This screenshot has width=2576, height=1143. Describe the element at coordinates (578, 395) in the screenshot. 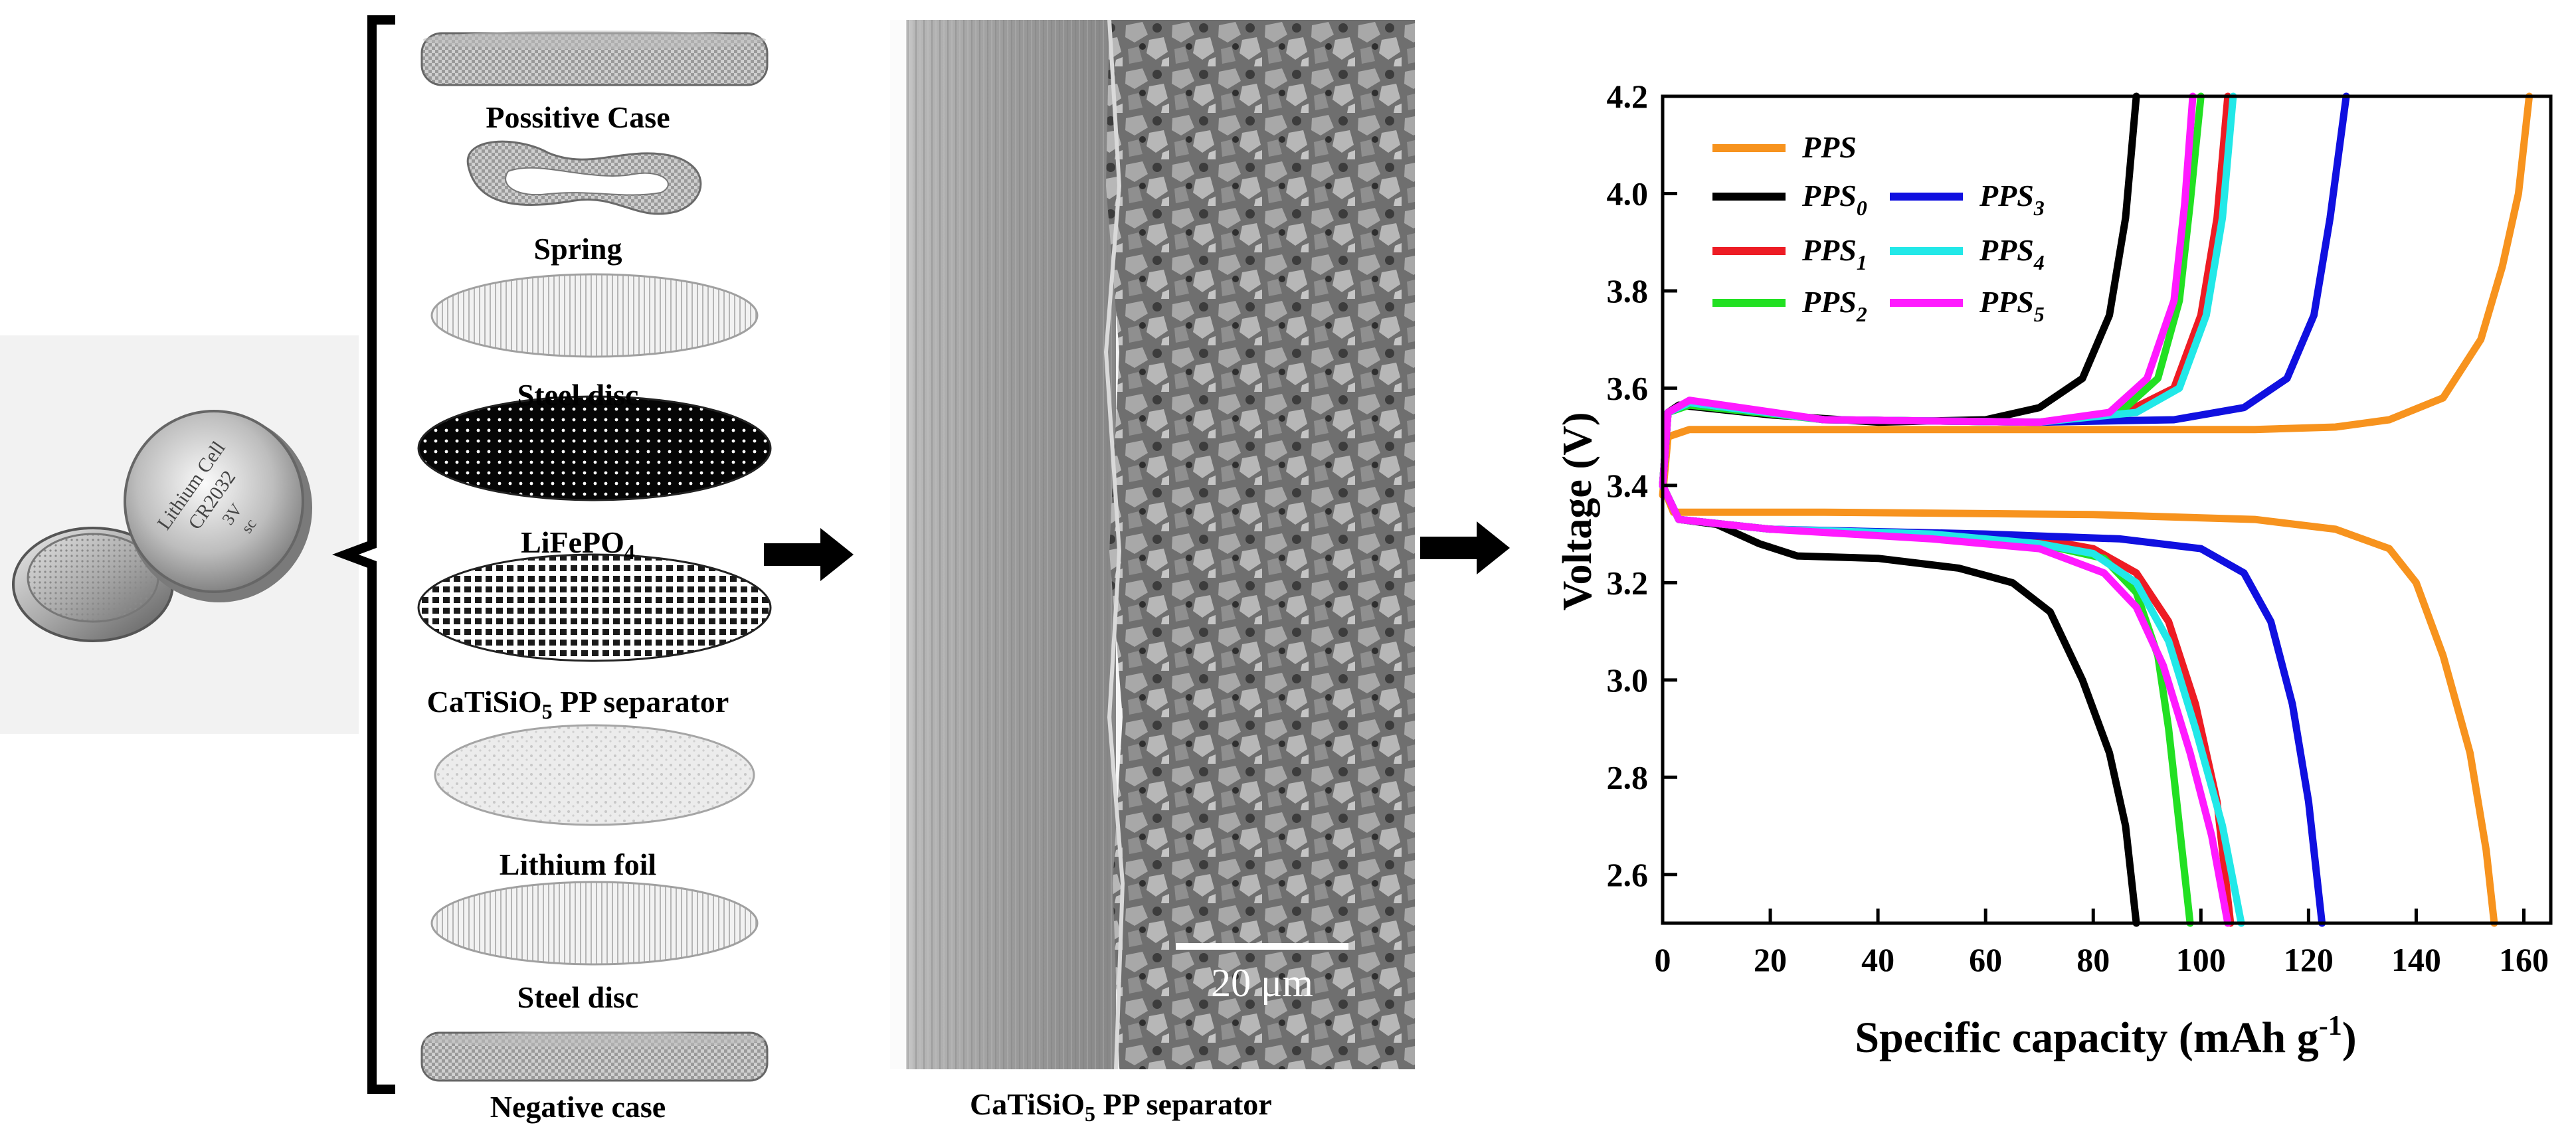

I see `label-steel-disc-top: Steel disc` at that location.